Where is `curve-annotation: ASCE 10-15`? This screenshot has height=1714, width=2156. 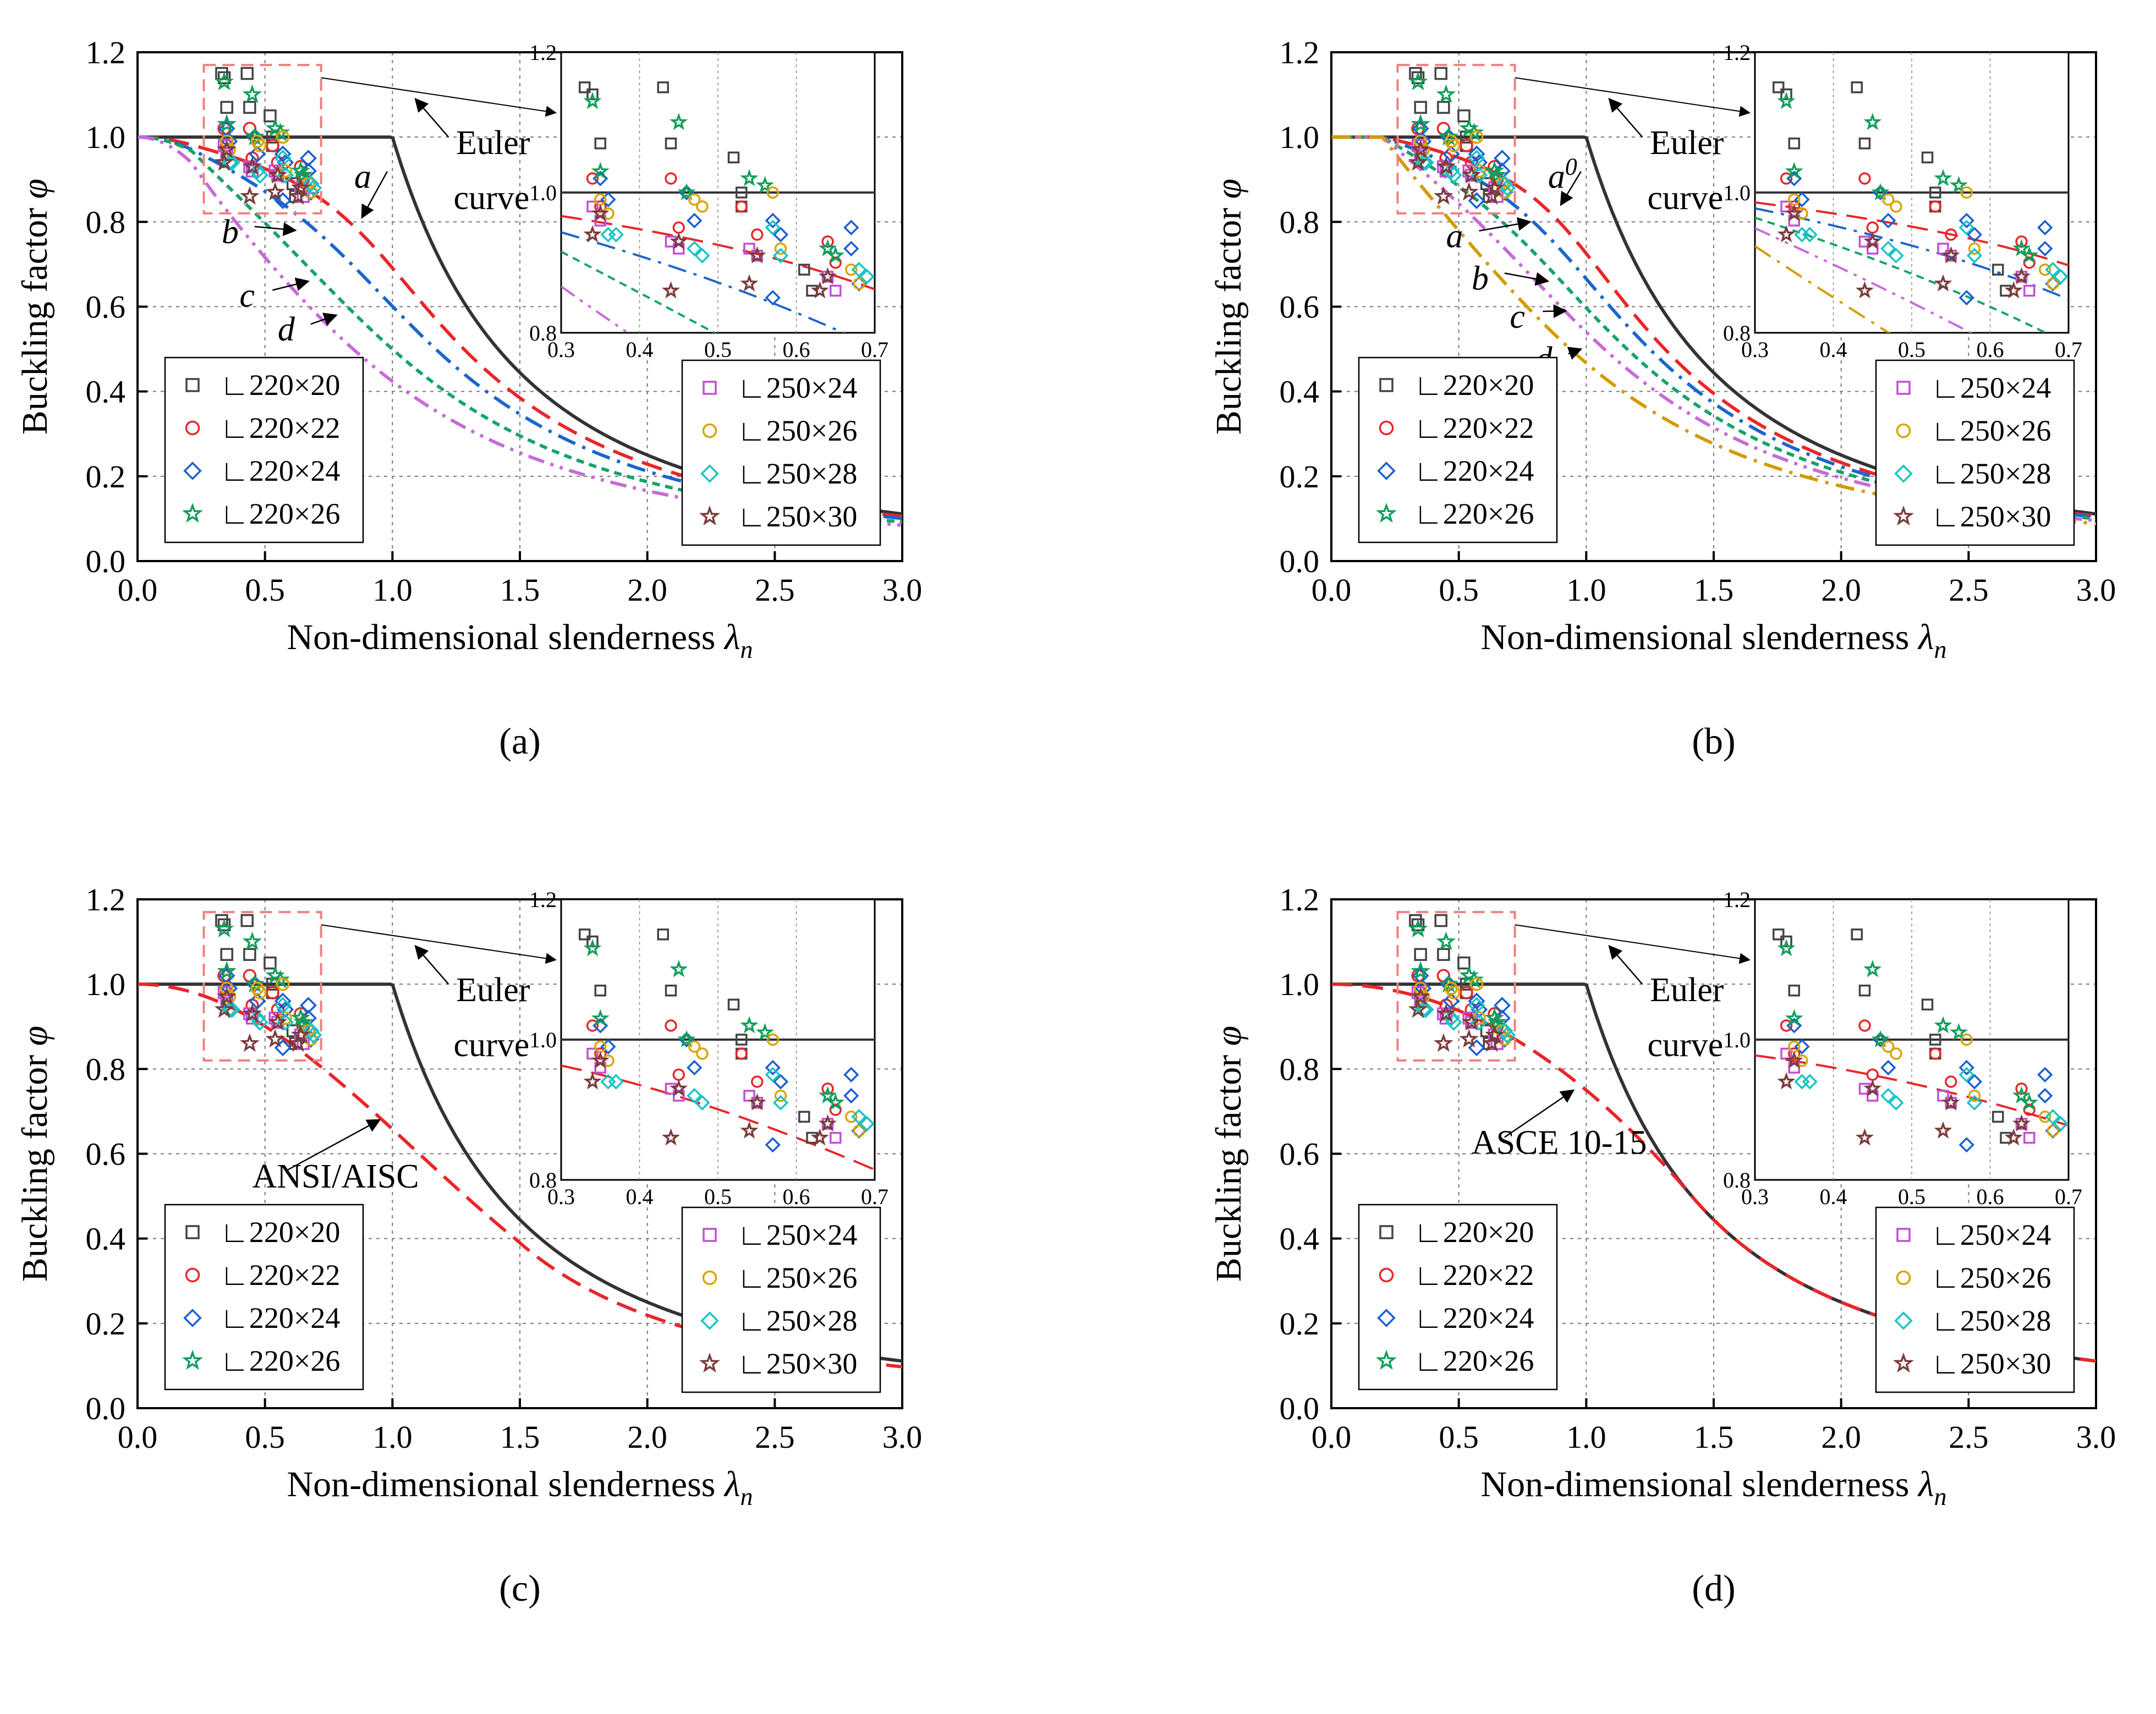
curve-annotation: ASCE 10-15 is located at coordinates (1559, 1143).